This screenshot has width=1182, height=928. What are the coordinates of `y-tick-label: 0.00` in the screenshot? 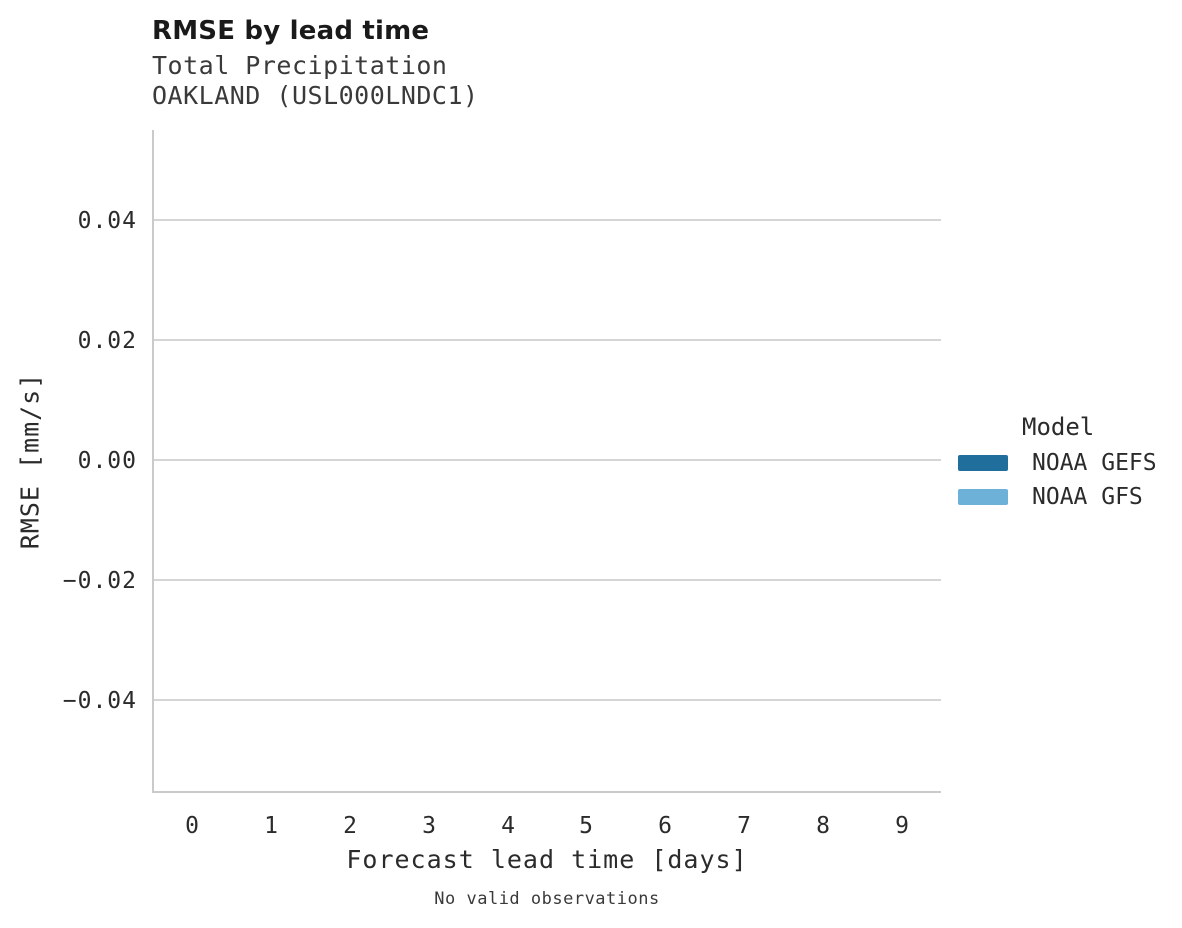 It's located at (107, 461).